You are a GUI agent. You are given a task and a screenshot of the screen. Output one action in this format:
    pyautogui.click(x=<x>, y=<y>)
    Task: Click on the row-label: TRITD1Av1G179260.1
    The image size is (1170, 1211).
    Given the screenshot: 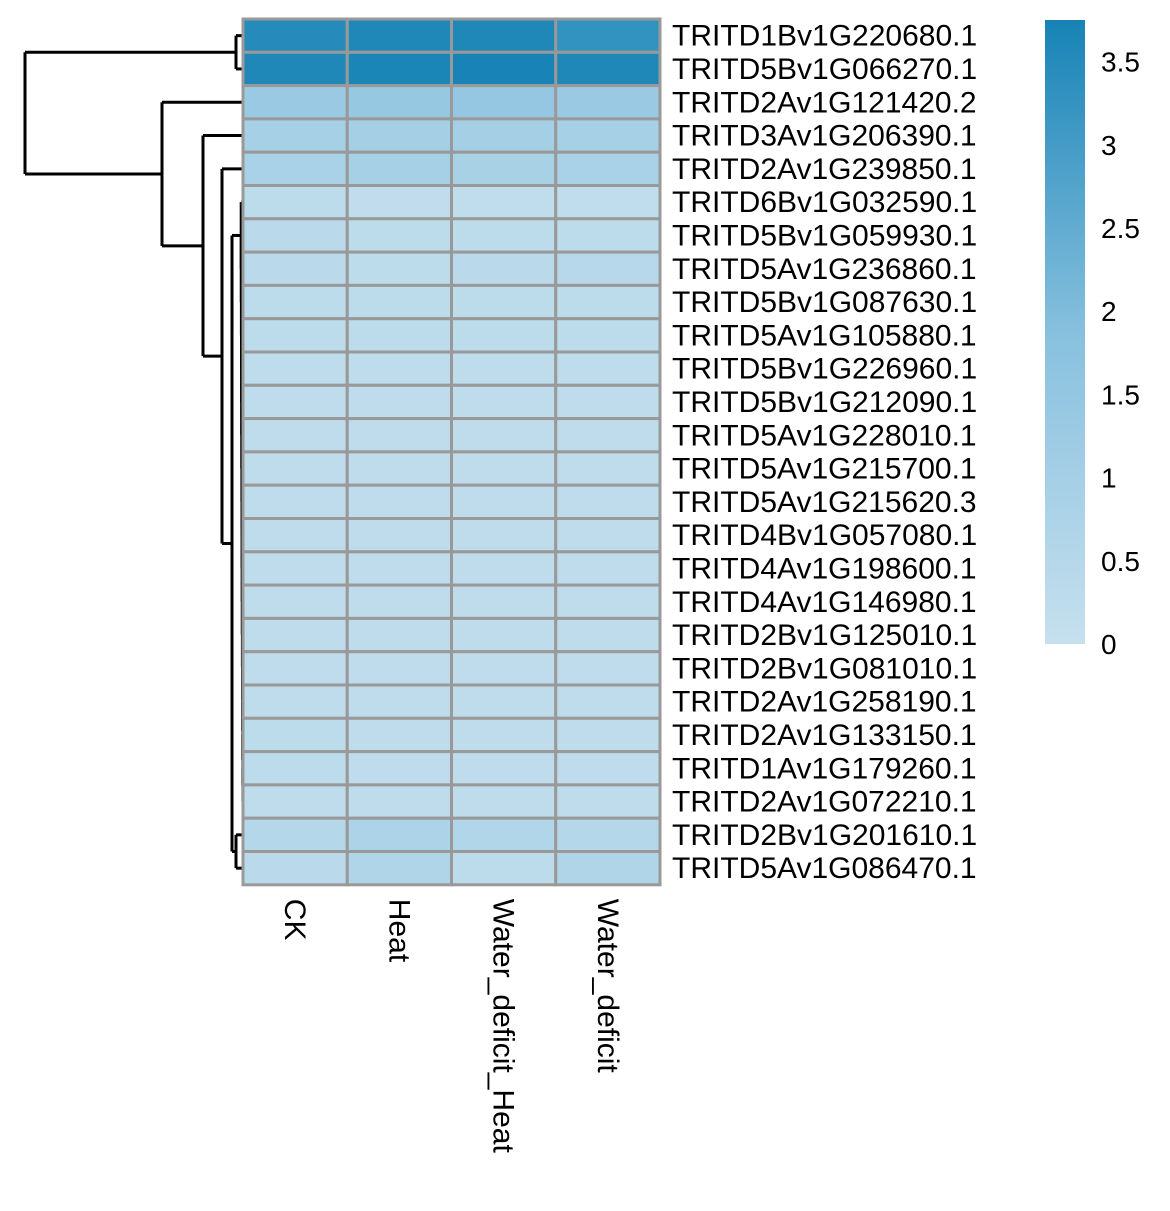 What is the action you would take?
    pyautogui.click(x=824, y=768)
    